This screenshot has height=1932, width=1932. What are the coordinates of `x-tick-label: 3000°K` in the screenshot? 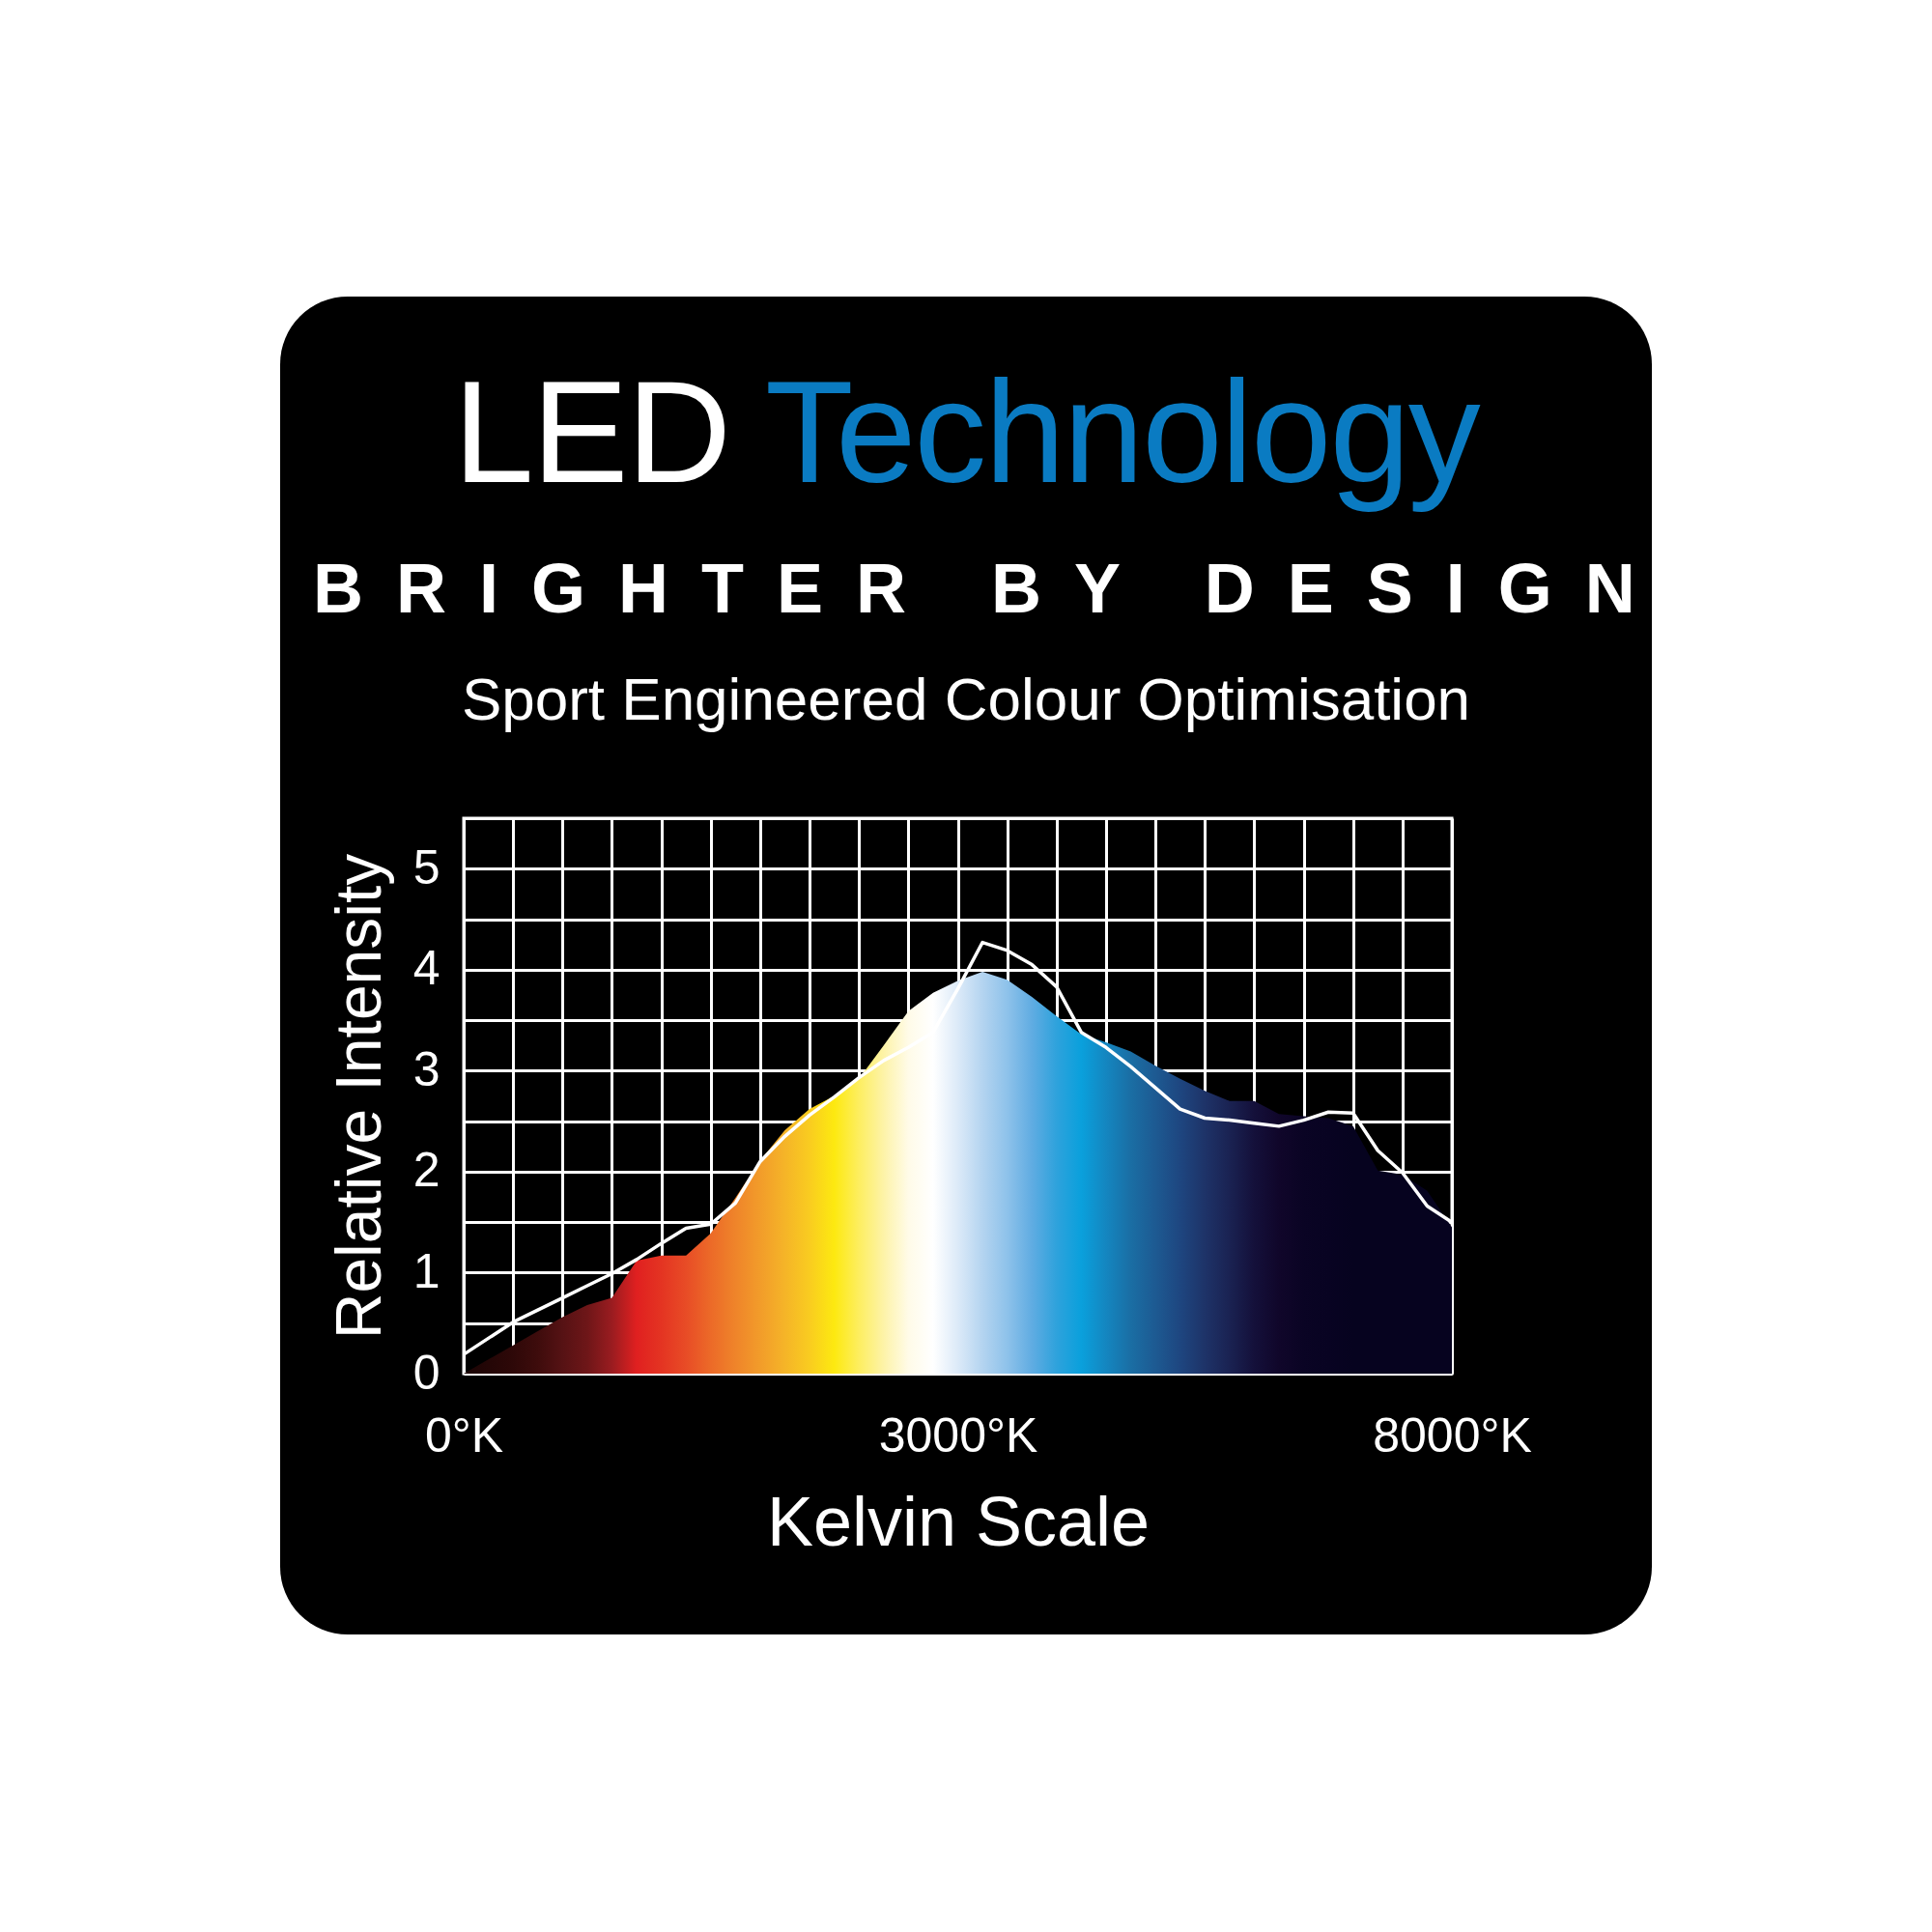 It's located at (958, 1435).